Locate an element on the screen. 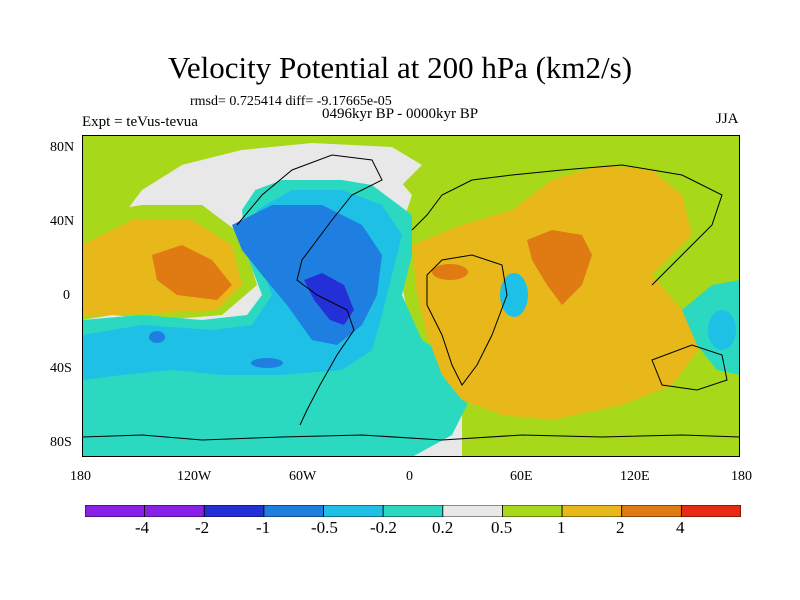  grey-north is located at coordinates (302, 169).